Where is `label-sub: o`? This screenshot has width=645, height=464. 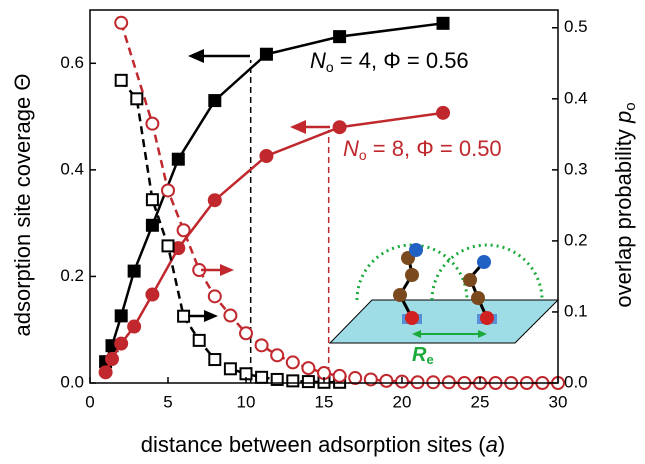 label-sub: o is located at coordinates (630, 106).